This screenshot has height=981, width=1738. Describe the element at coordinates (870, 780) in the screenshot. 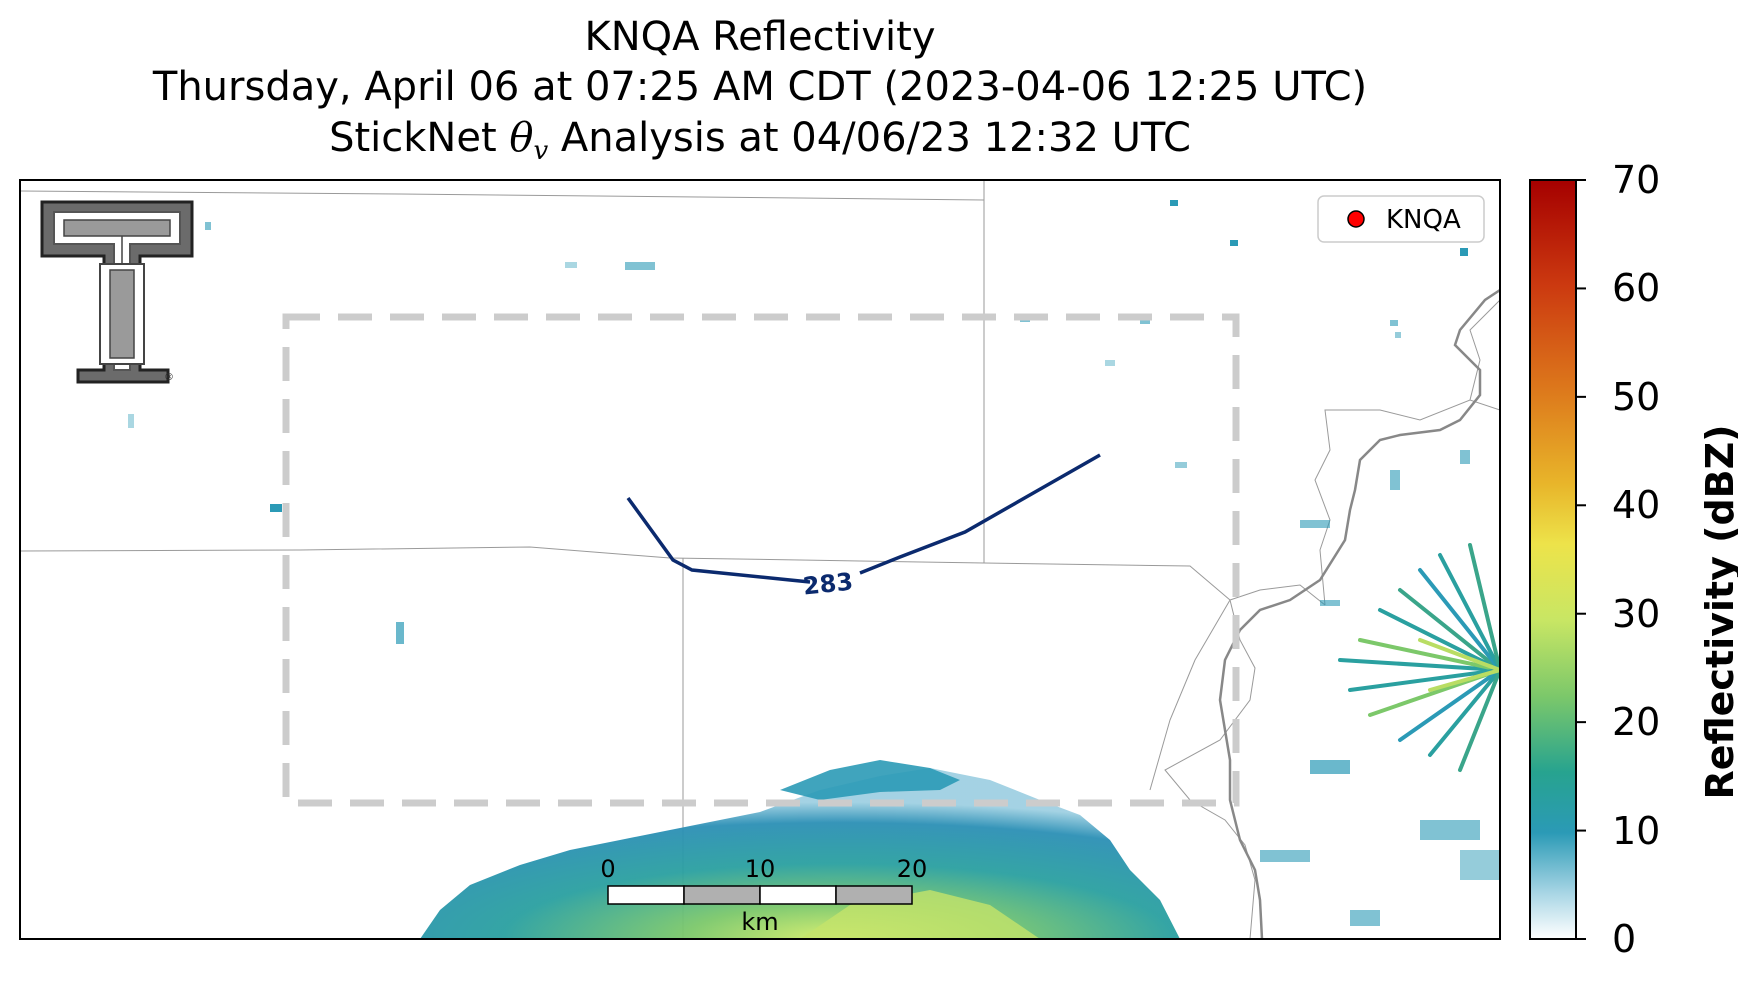

I see `reflectivity-area-south-edge` at that location.